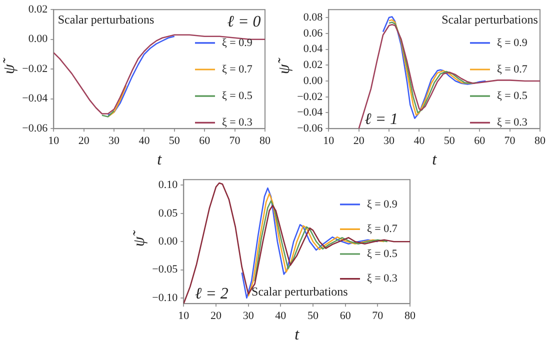  What do you see at coordinates (313, 17) in the screenshot?
I see `y-tick-label: 0.08` at bounding box center [313, 17].